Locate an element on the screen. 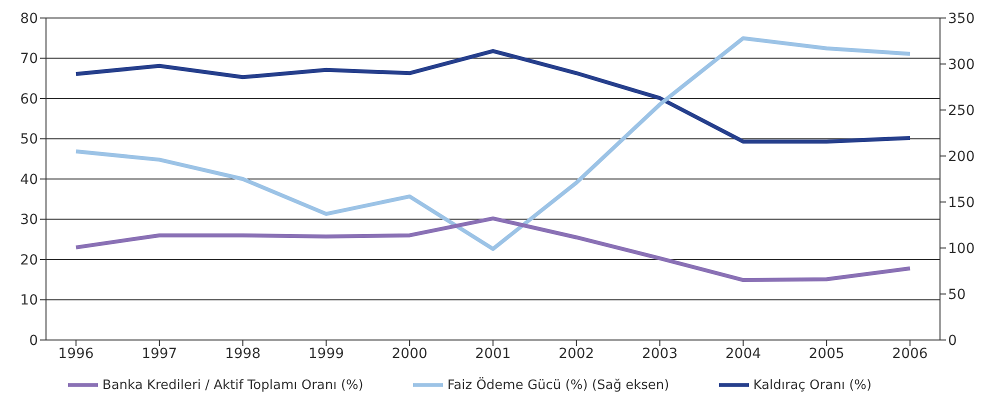 This screenshot has width=995, height=408. y-tick-label: 10 is located at coordinates (29, 300).